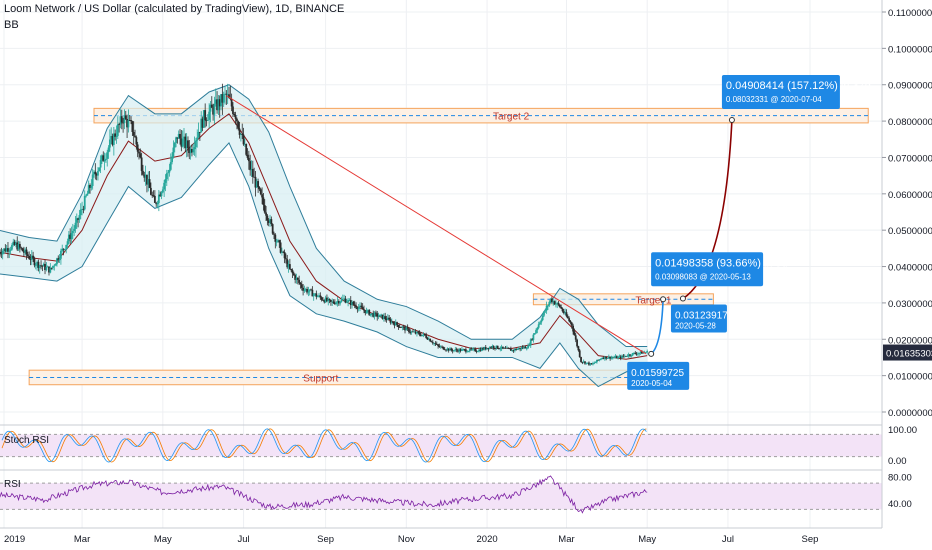  Describe the element at coordinates (798, 86) in the screenshot. I see `callout-title: 0.04908414 (157.12%) in 37d` at that location.